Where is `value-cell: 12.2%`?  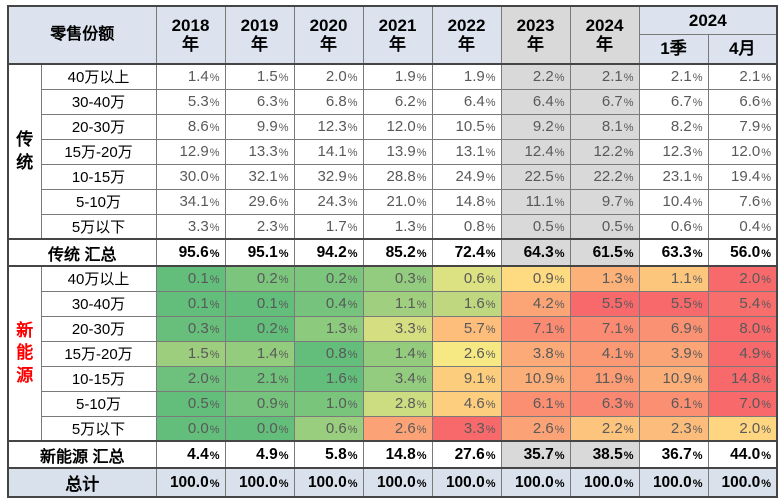
value-cell: 12.2% is located at coordinates (604, 151).